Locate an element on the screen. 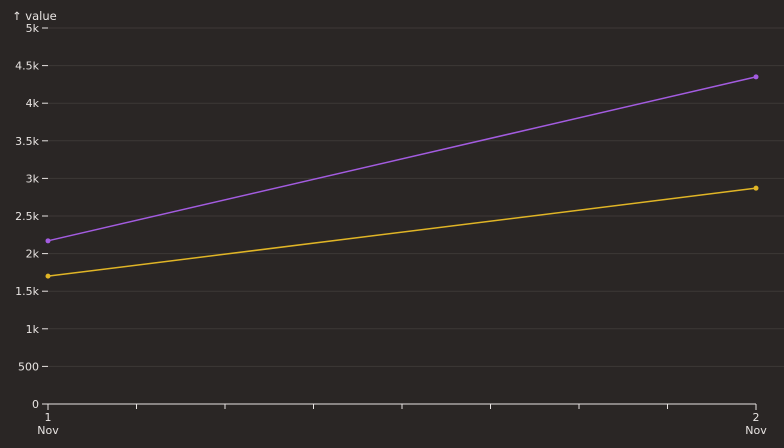  y-tick-label: 500 is located at coordinates (28, 366).